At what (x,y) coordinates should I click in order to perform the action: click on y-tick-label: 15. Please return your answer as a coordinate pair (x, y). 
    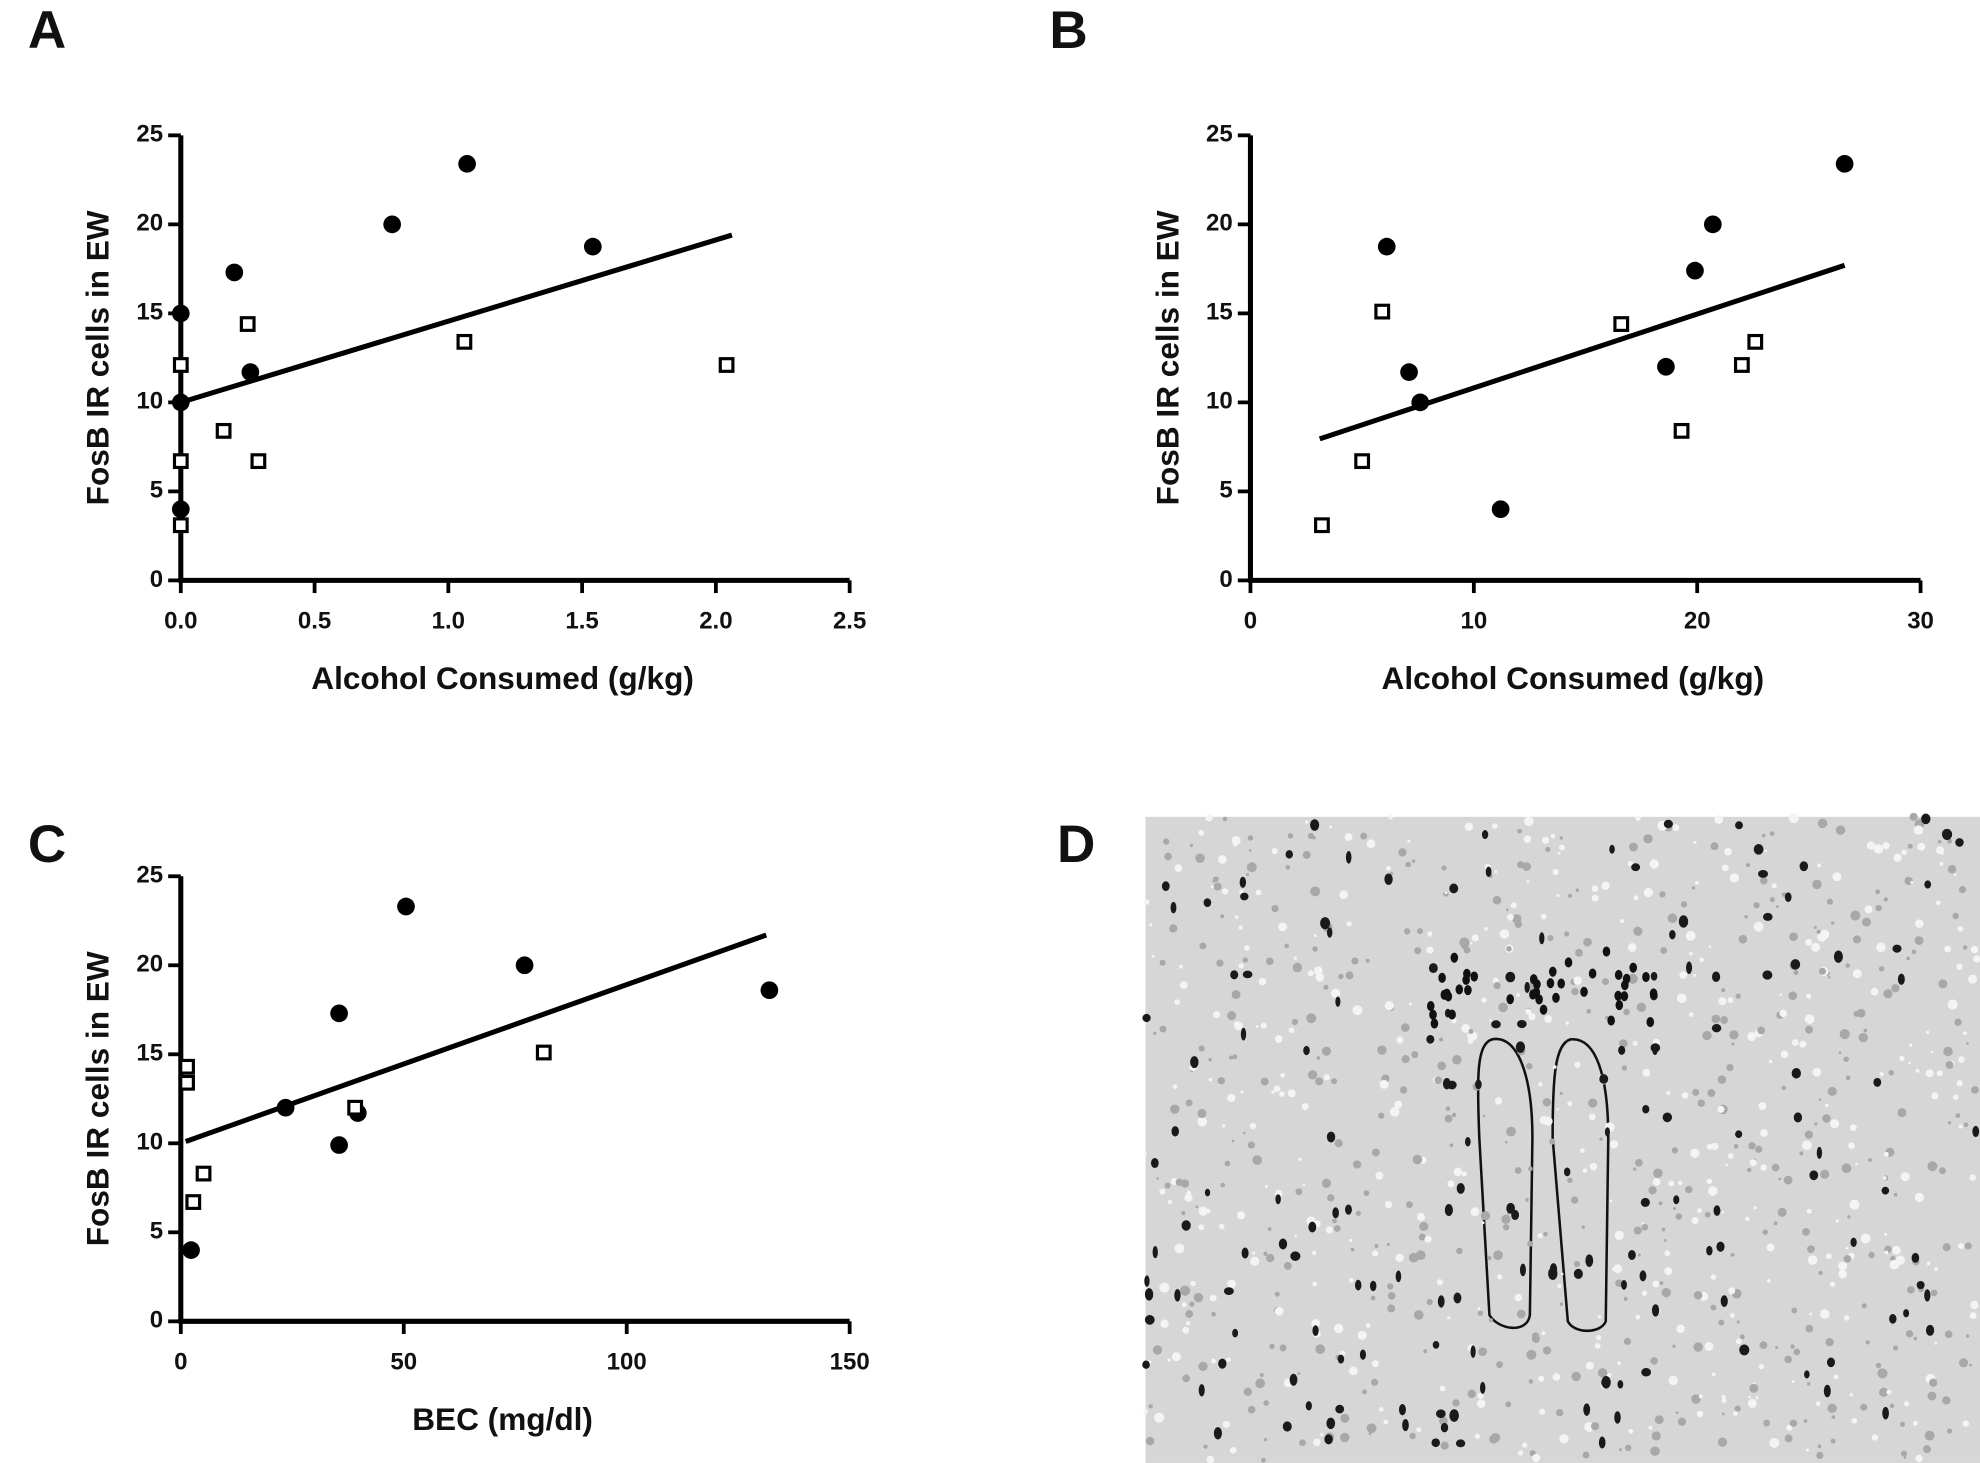
    Looking at the image, I should click on (149, 312).